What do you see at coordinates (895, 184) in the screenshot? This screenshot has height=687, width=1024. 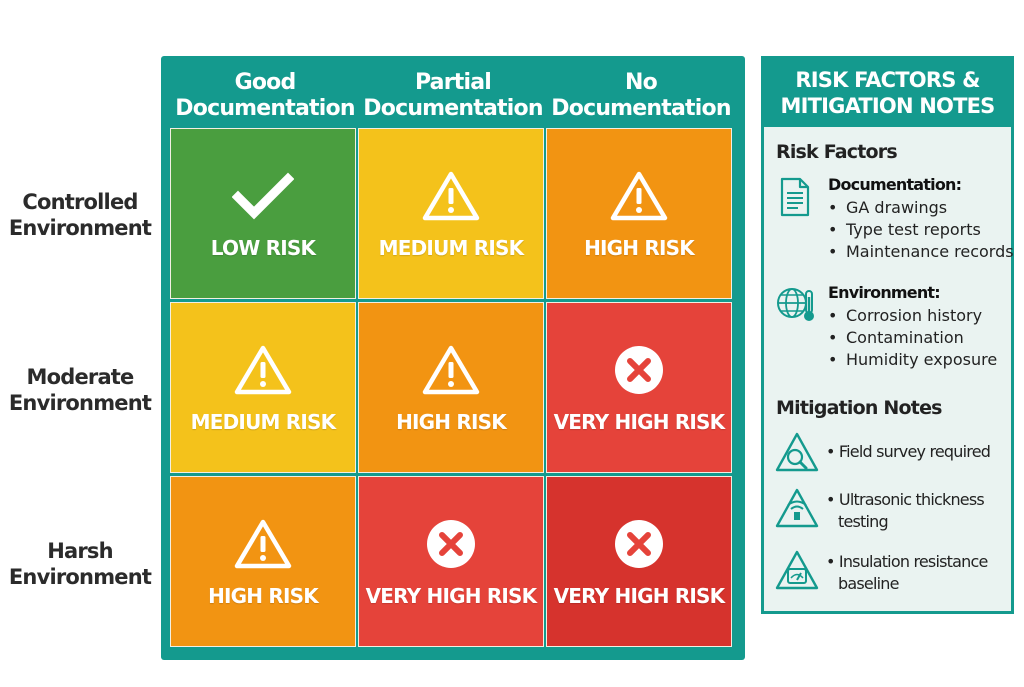 I see `documentation-title: Documentation:` at bounding box center [895, 184].